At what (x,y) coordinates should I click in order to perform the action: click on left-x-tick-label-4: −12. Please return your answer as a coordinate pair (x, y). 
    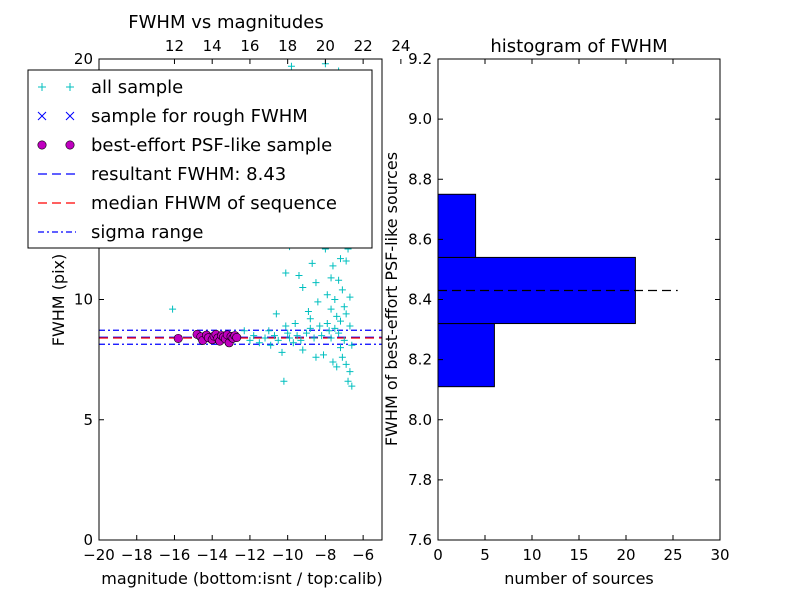
    Looking at the image, I should click on (250, 555).